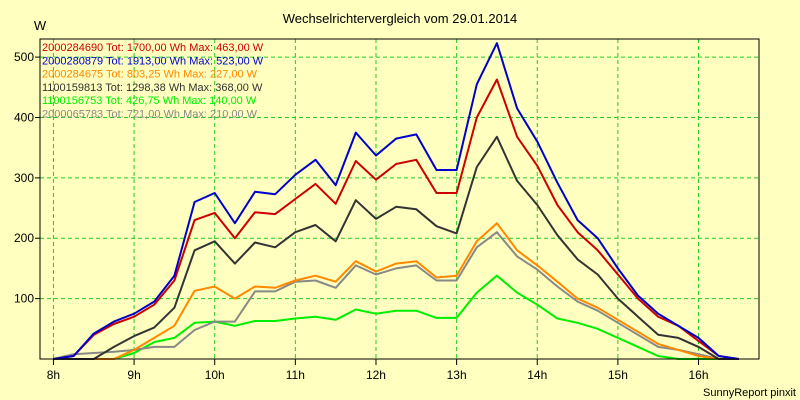  Describe the element at coordinates (376, 375) in the screenshot. I see `x-tick-label: 12h` at that location.